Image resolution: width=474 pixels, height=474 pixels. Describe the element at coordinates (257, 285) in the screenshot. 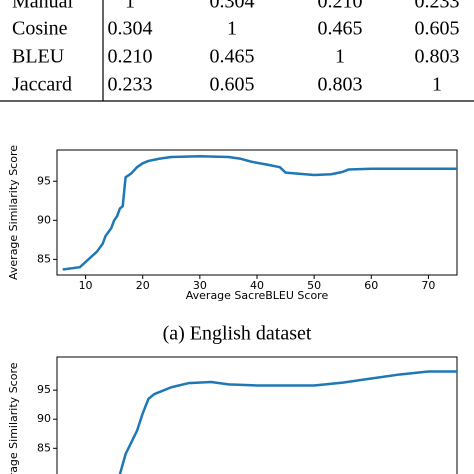

I see `x-tick-label: 40` at that location.